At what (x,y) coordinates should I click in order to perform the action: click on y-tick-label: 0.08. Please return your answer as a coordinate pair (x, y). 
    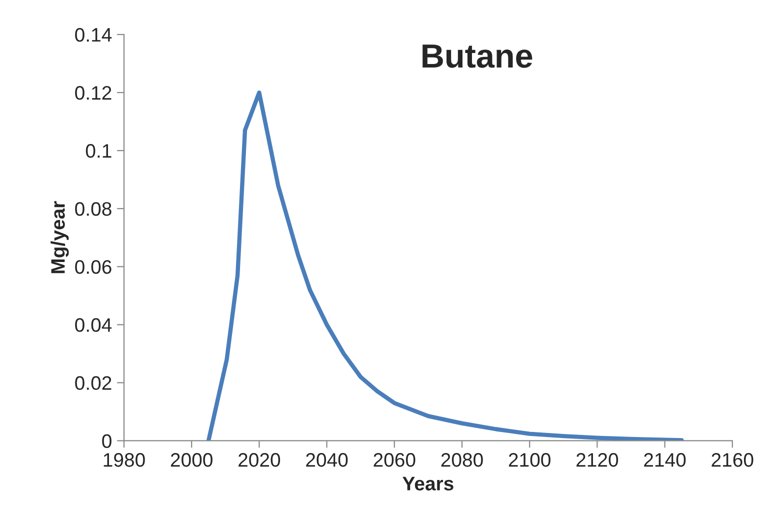
    Looking at the image, I should click on (93, 209).